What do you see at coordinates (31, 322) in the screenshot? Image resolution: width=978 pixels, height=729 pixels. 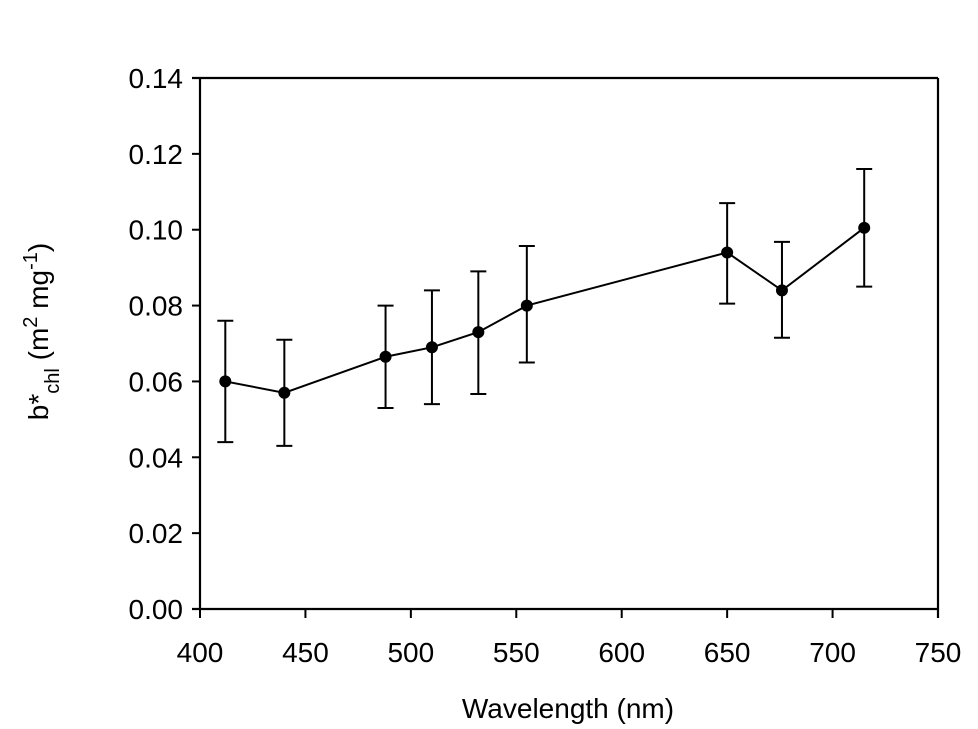 I see `y-title-sup1: 2` at bounding box center [31, 322].